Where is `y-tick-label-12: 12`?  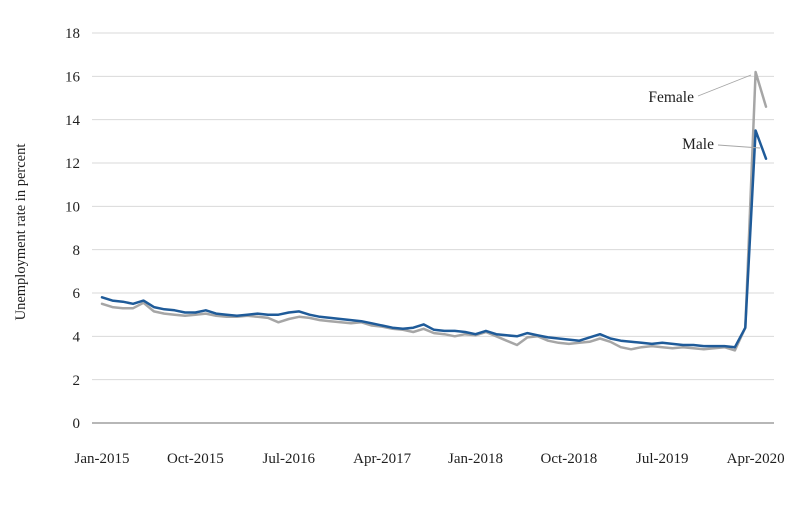
y-tick-label-12: 12 is located at coordinates (72, 164).